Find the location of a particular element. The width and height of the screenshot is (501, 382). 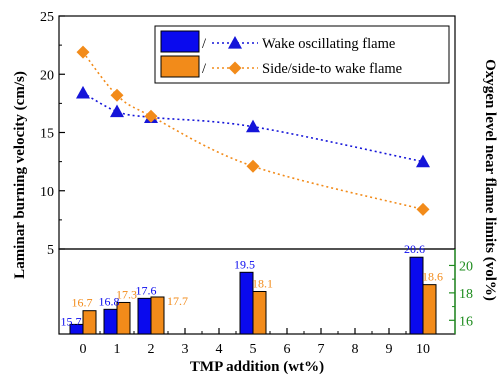

bottom-right-y-axis: 16 18 20 is located at coordinates (461, 291).